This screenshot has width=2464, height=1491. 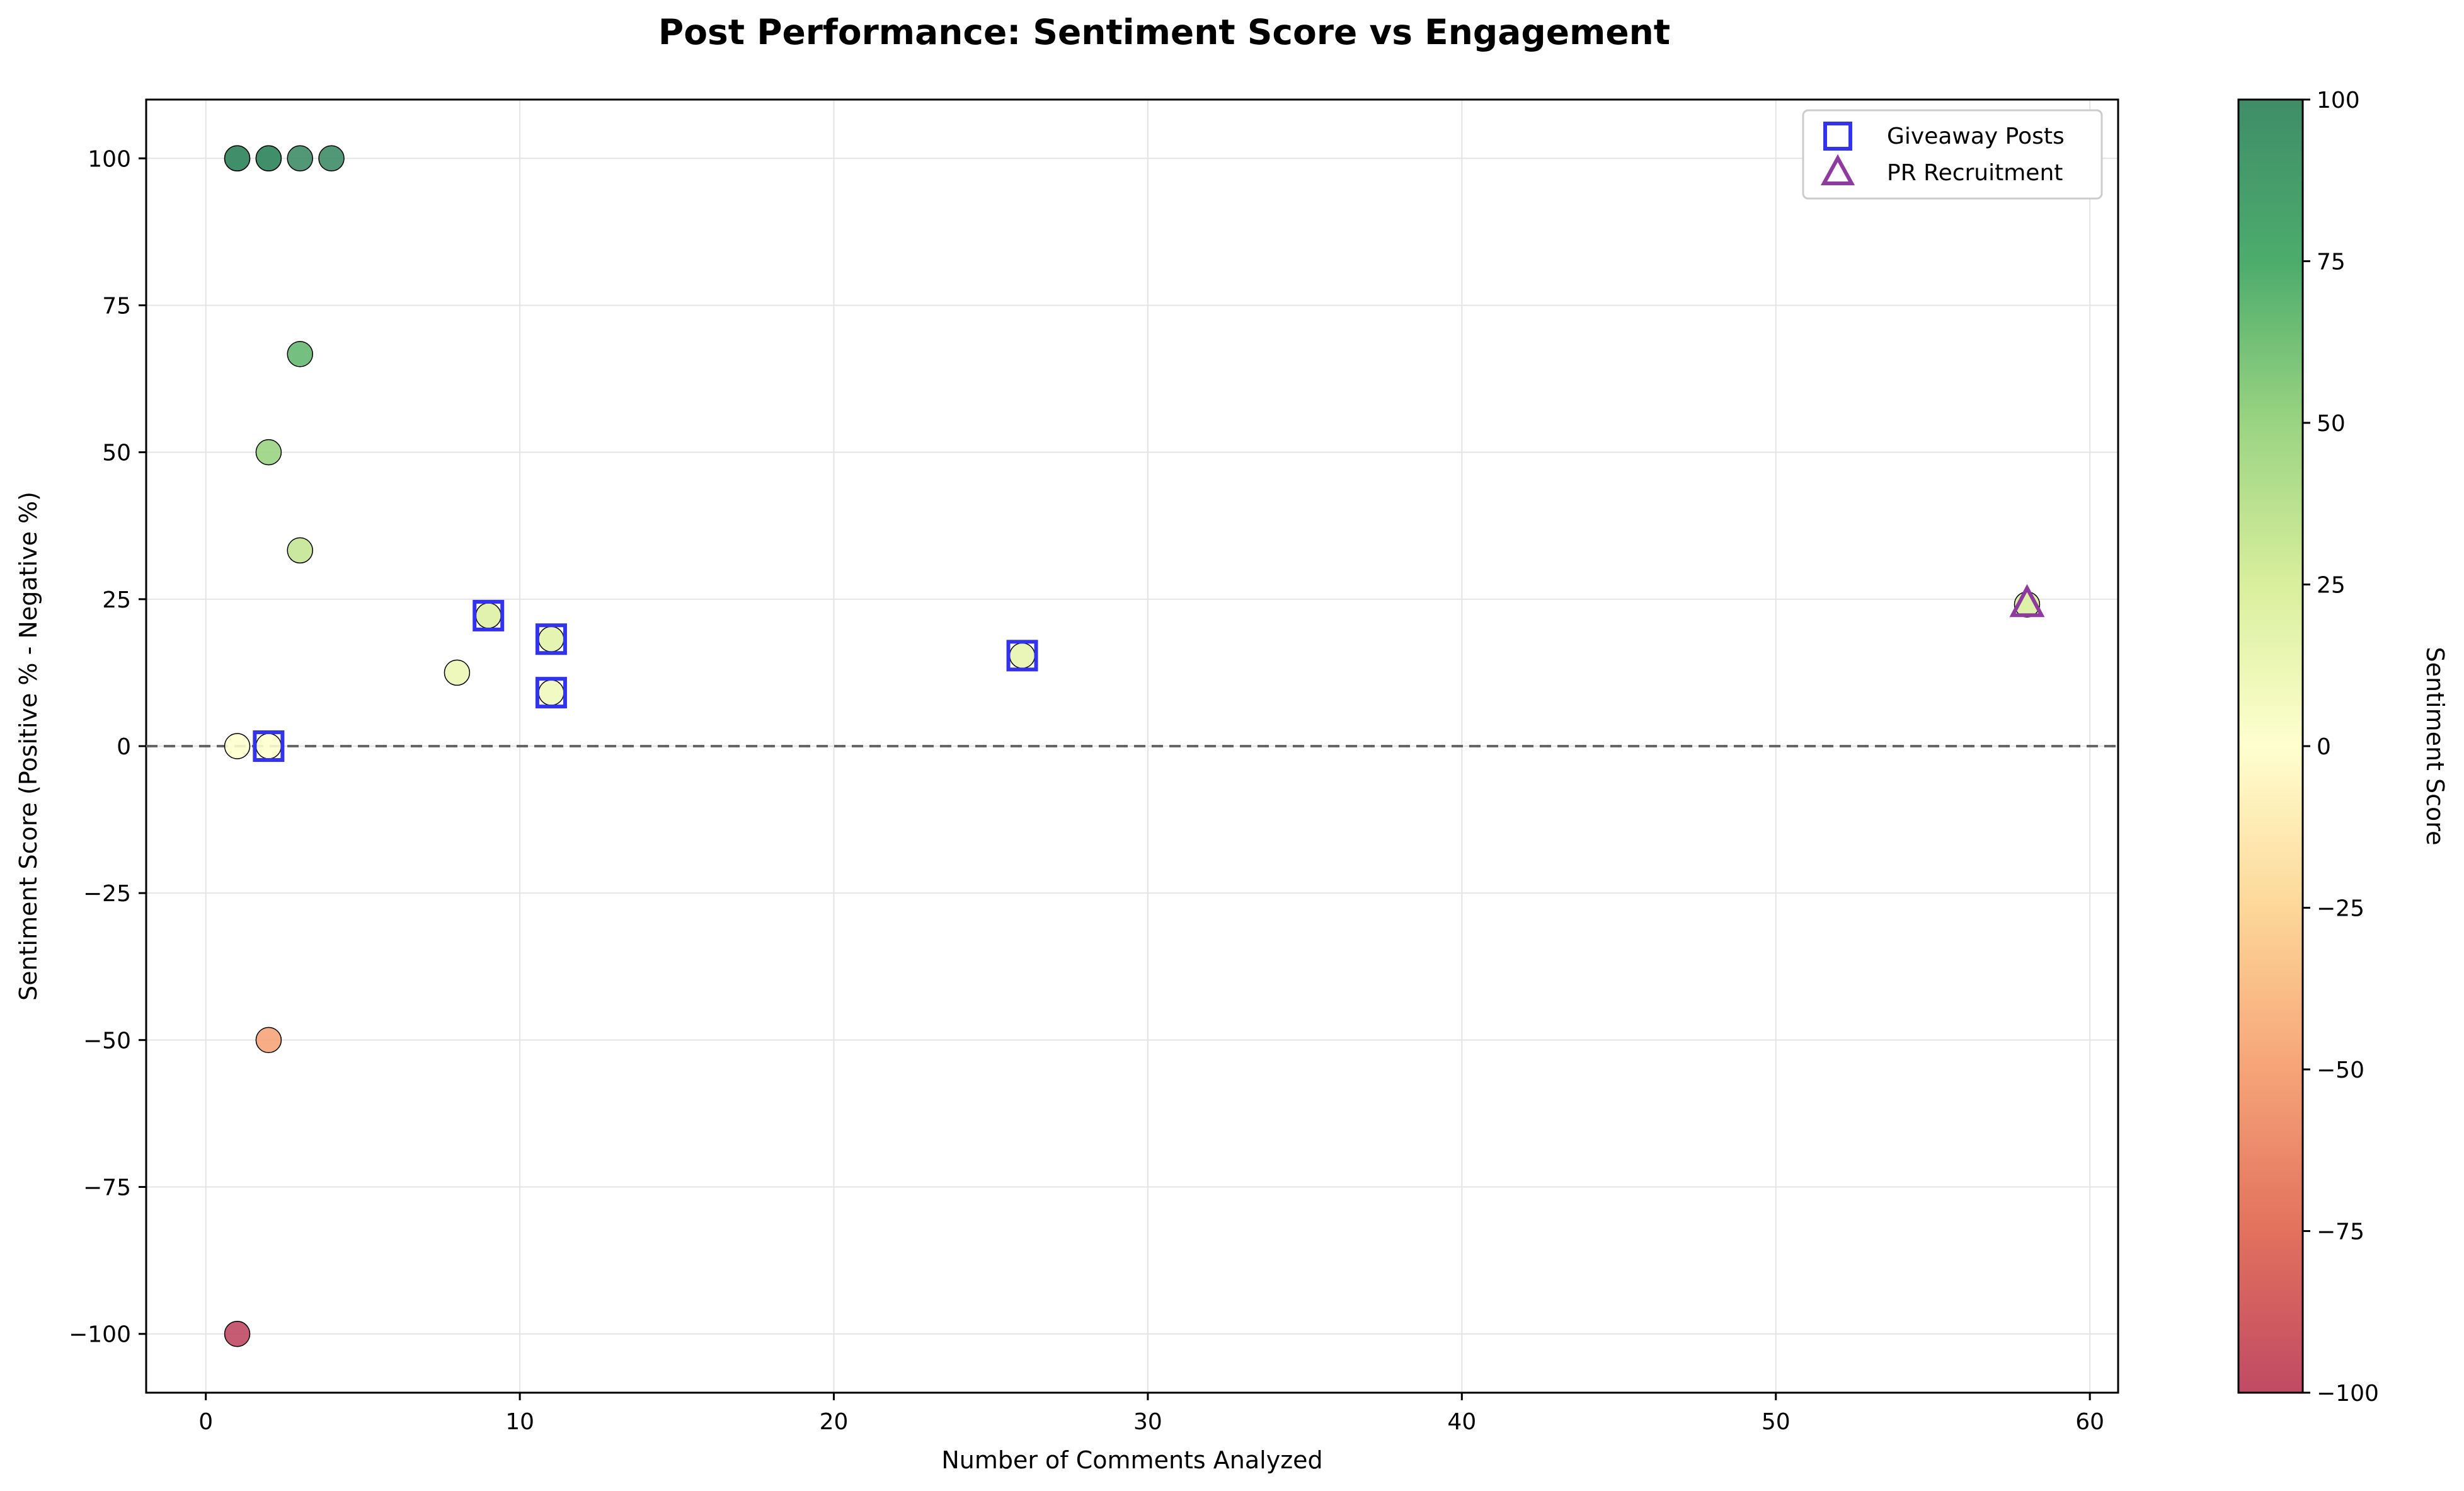 I want to click on colorbar-tick-label: 50, so click(x=2331, y=424).